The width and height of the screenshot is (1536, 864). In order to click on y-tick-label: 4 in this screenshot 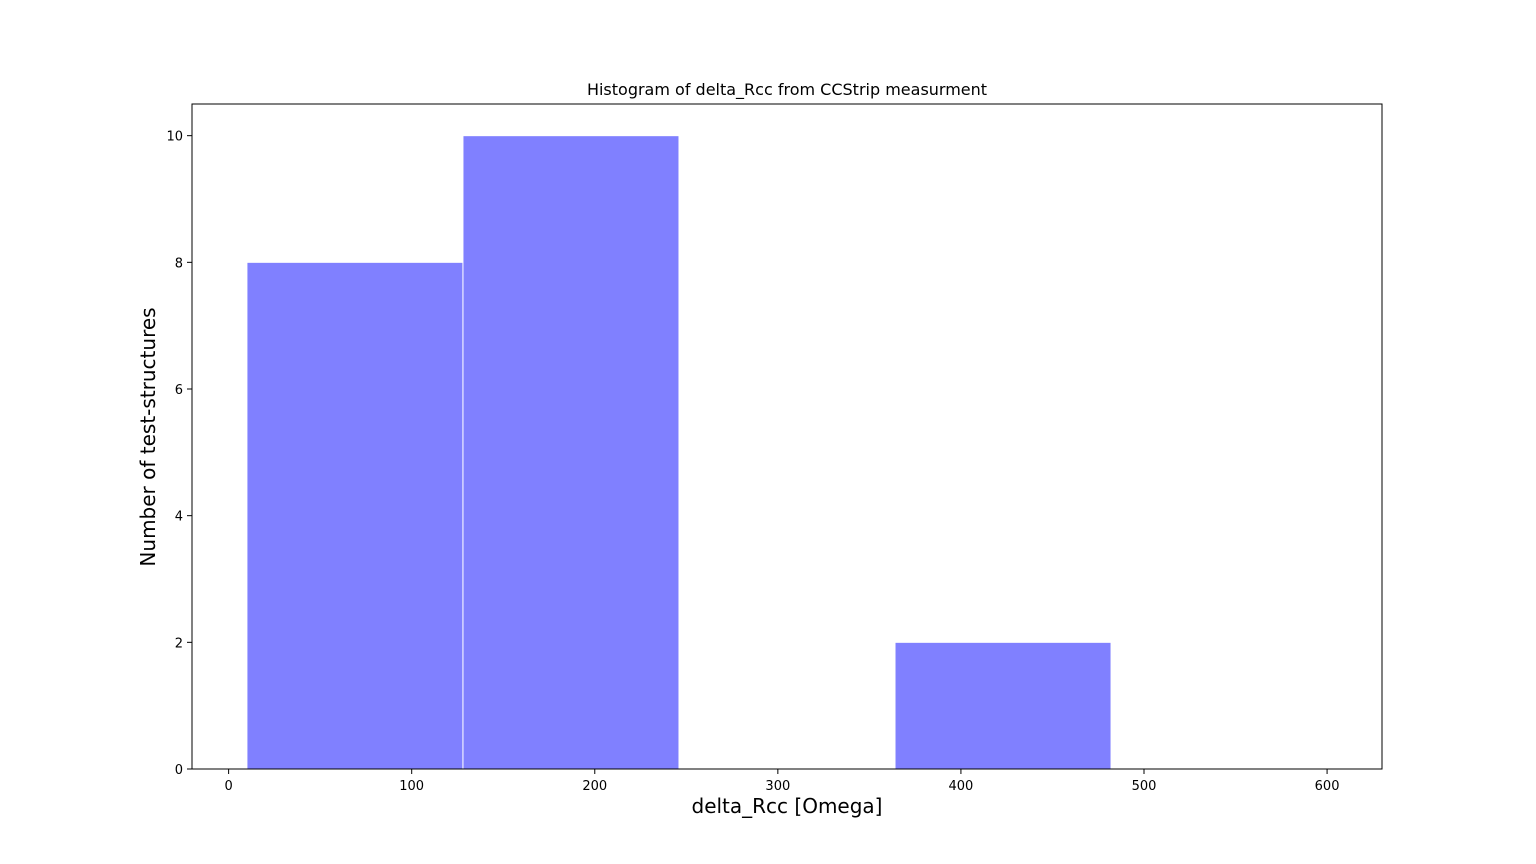, I will do `click(179, 517)`.